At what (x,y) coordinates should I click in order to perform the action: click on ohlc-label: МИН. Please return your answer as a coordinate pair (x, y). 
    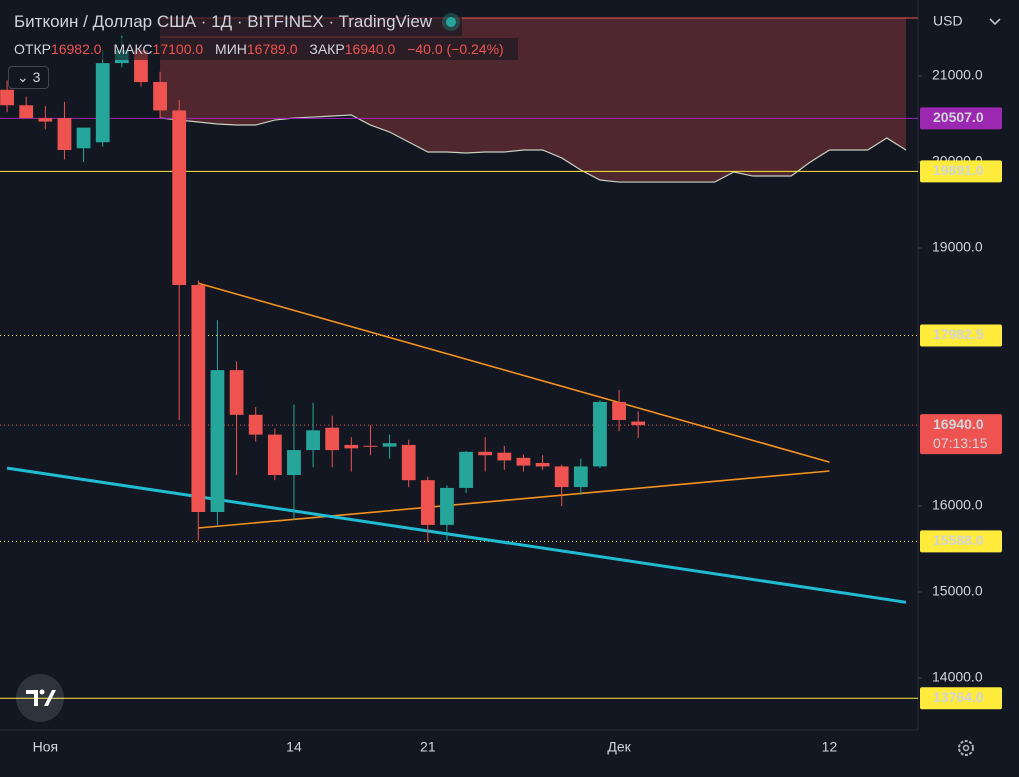
    Looking at the image, I should click on (231, 49).